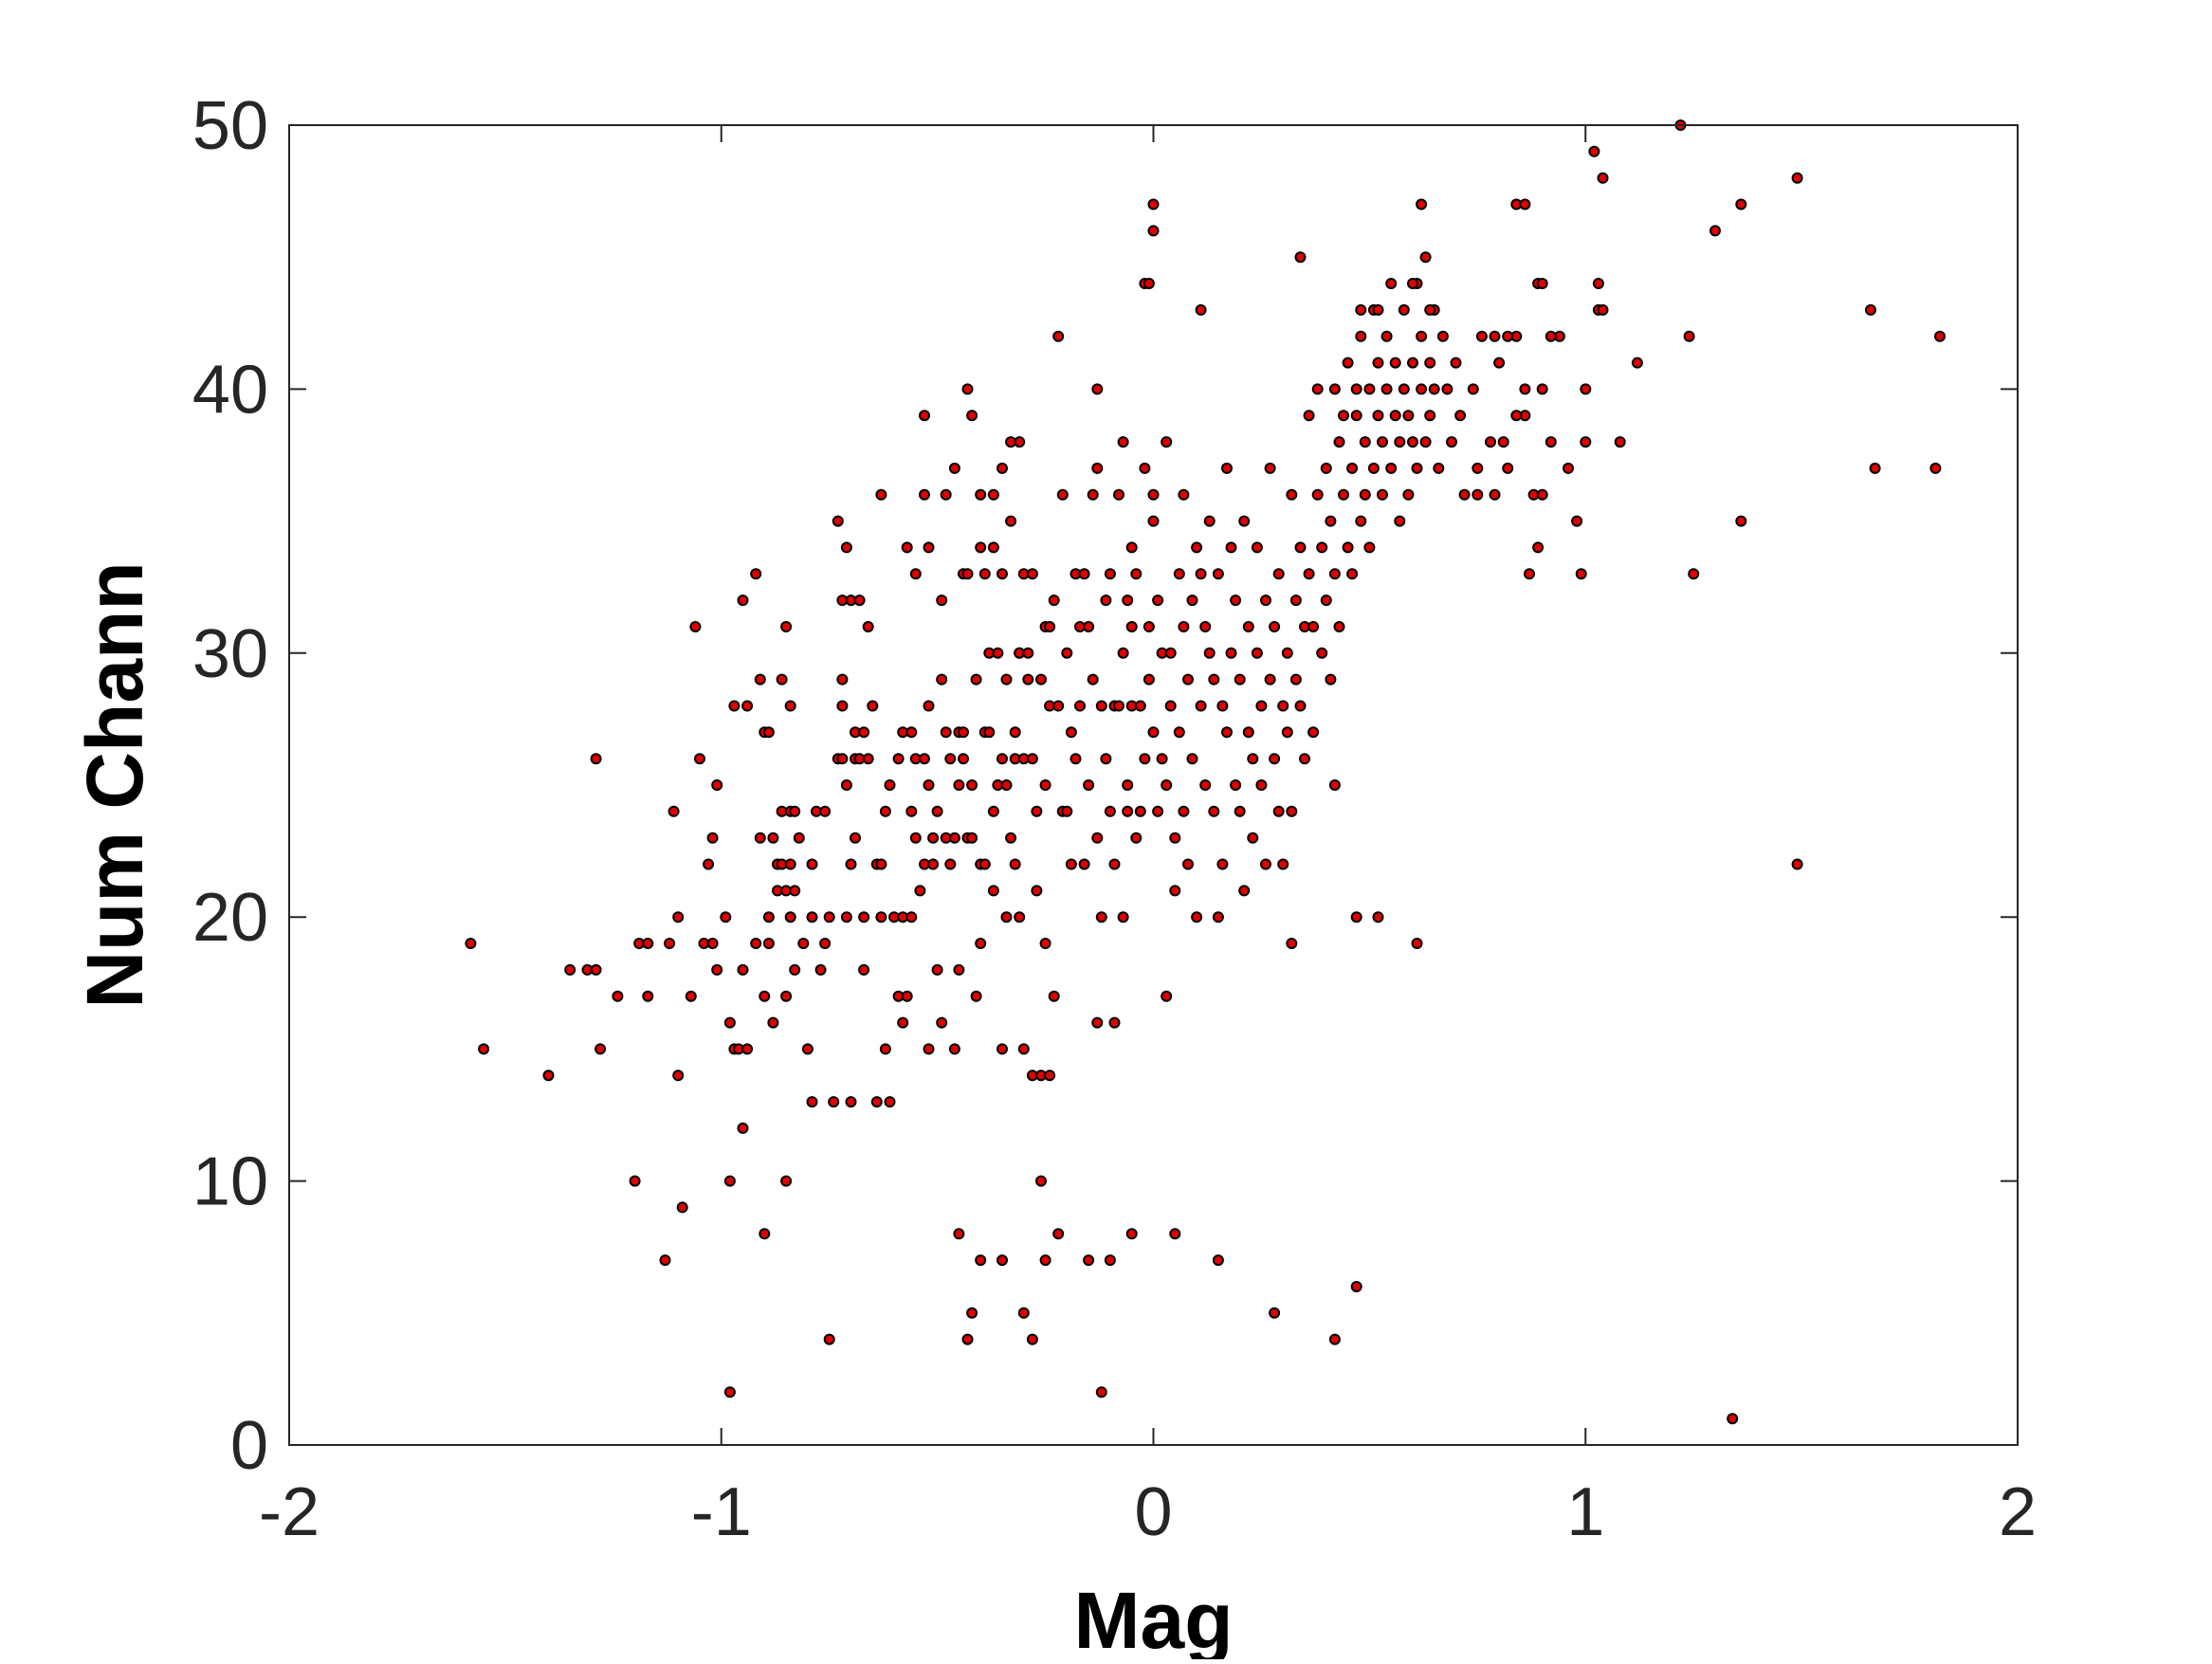  Describe the element at coordinates (230, 1182) in the screenshot. I see `y-tick-label: 10` at that location.